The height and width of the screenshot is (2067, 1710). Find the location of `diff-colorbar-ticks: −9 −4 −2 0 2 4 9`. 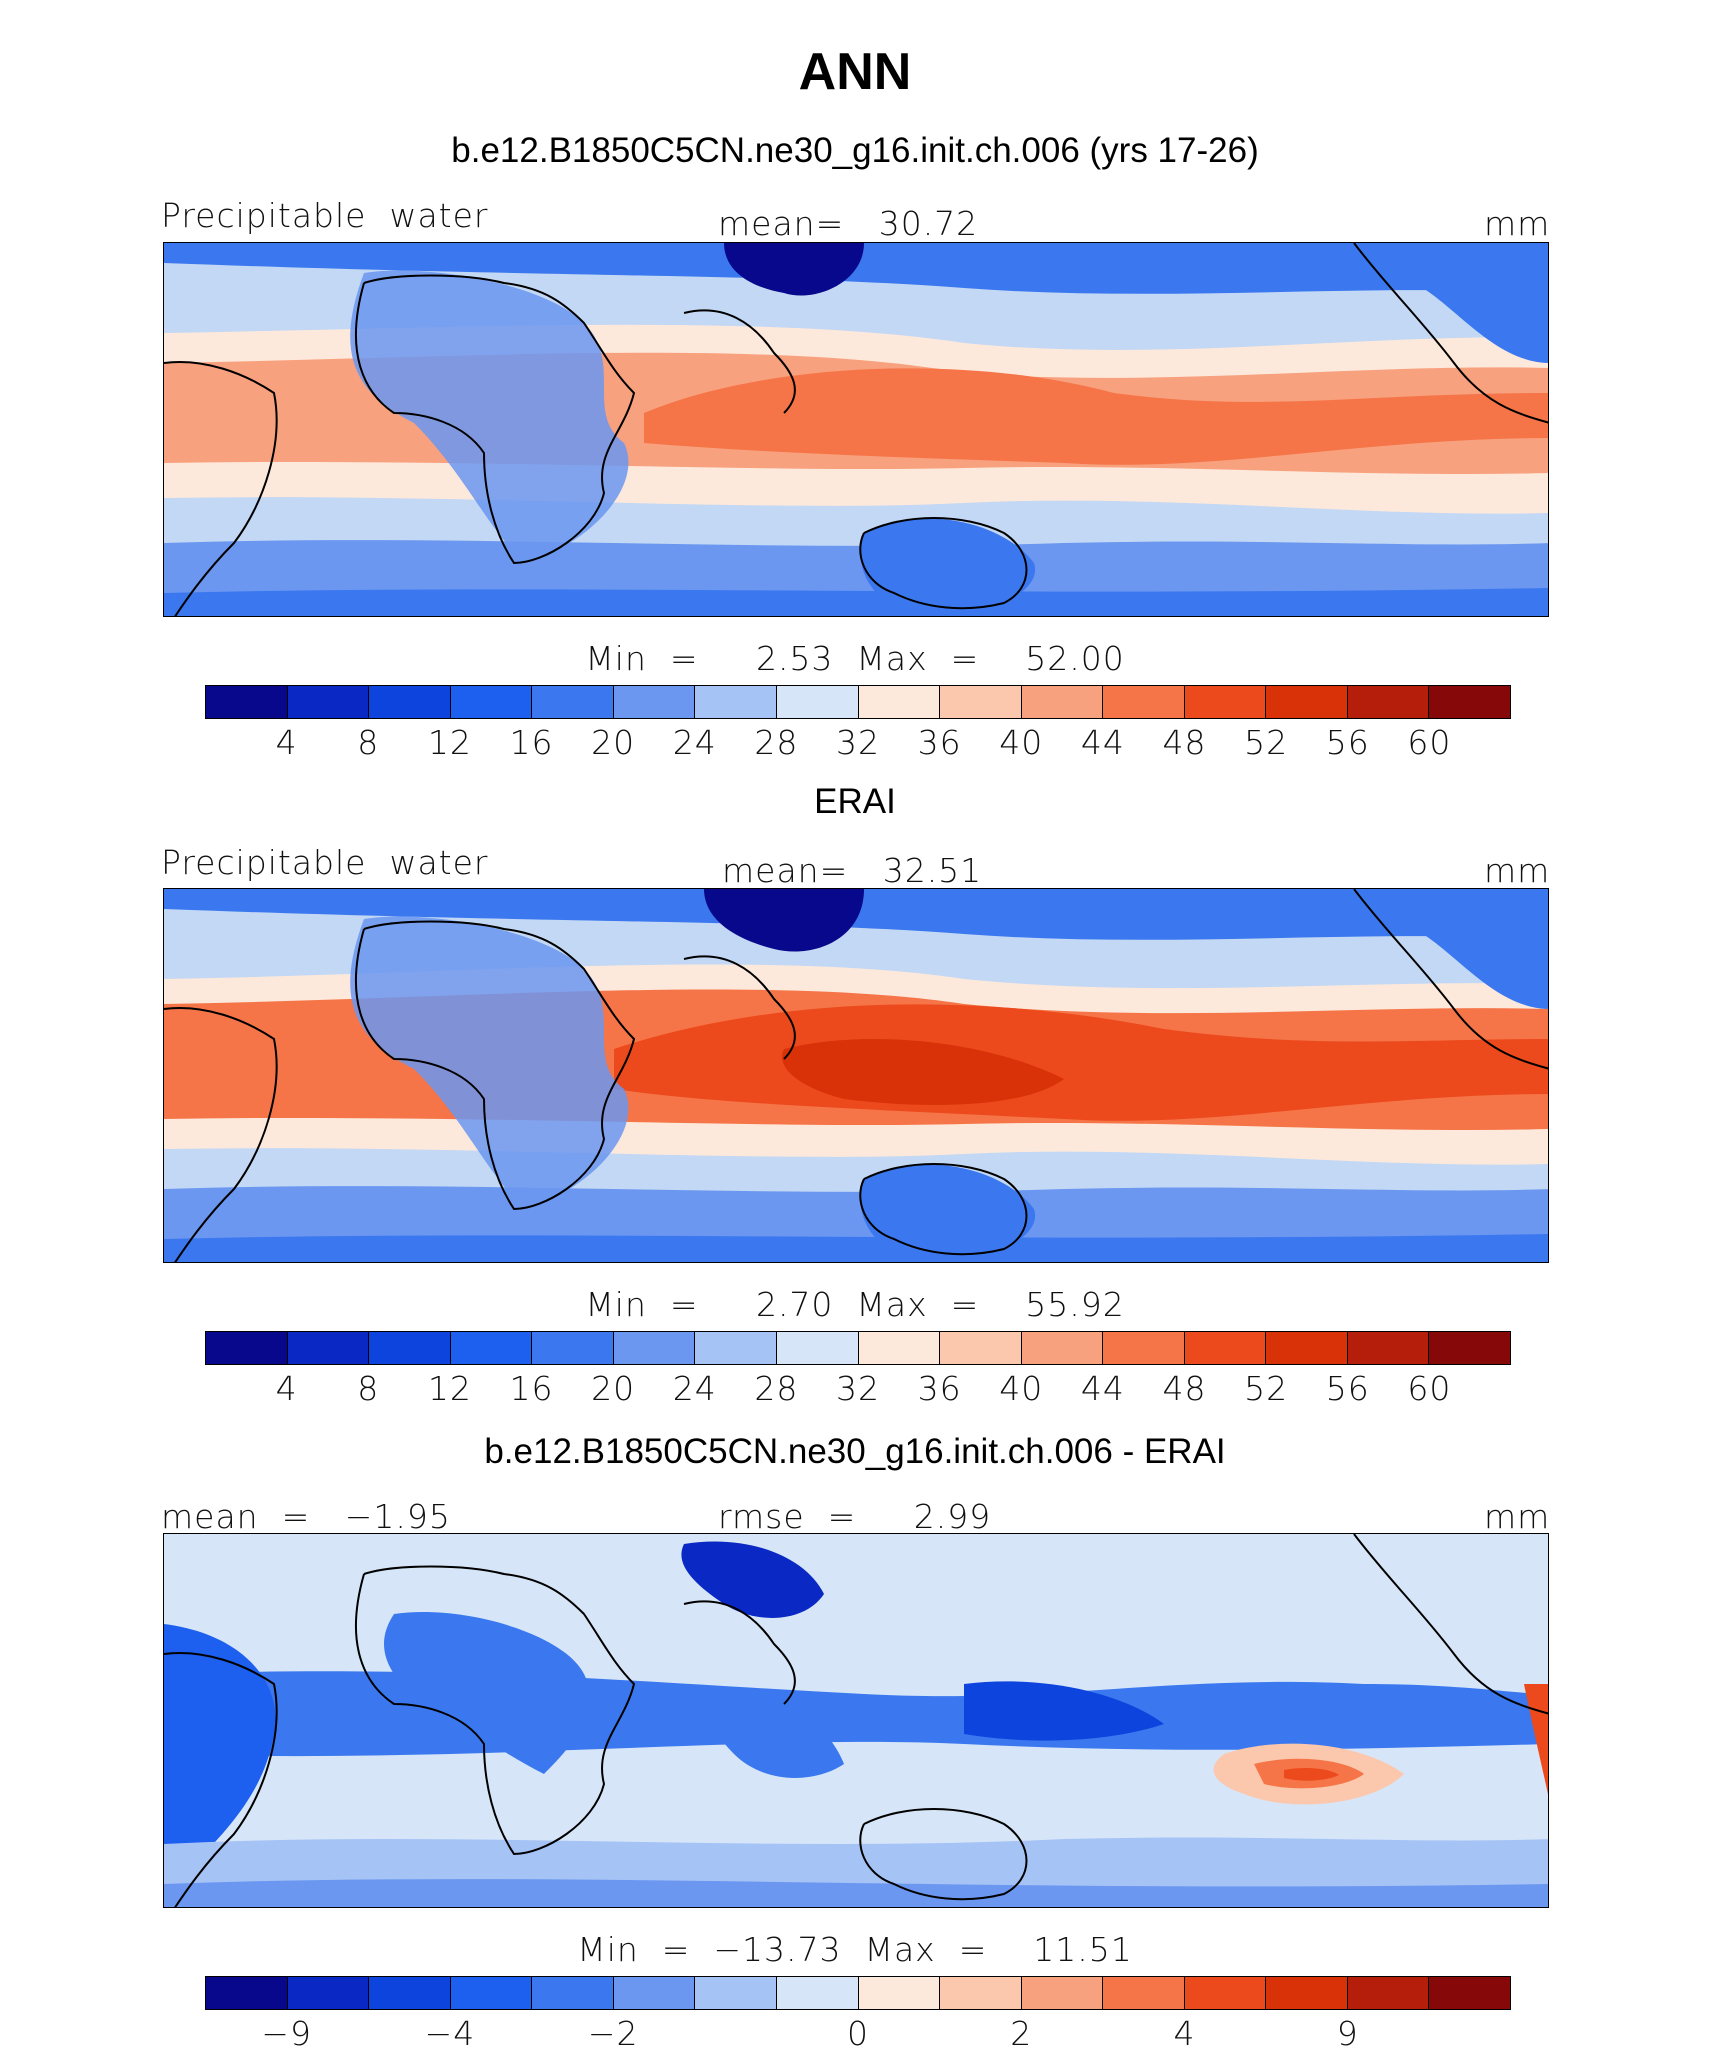

diff-colorbar-ticks: −9 −4 −2 0 2 4 9 is located at coordinates (858, 2034).